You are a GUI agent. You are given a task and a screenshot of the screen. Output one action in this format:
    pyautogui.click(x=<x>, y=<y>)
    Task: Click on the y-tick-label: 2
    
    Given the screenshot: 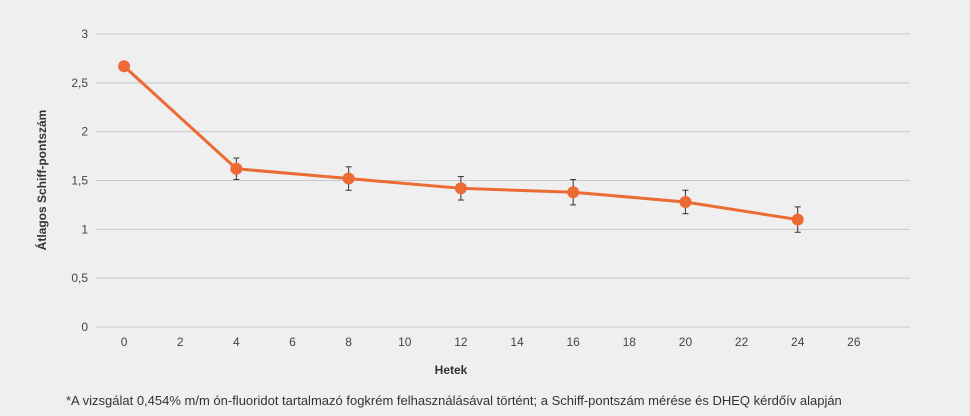 What is the action you would take?
    pyautogui.click(x=84, y=132)
    